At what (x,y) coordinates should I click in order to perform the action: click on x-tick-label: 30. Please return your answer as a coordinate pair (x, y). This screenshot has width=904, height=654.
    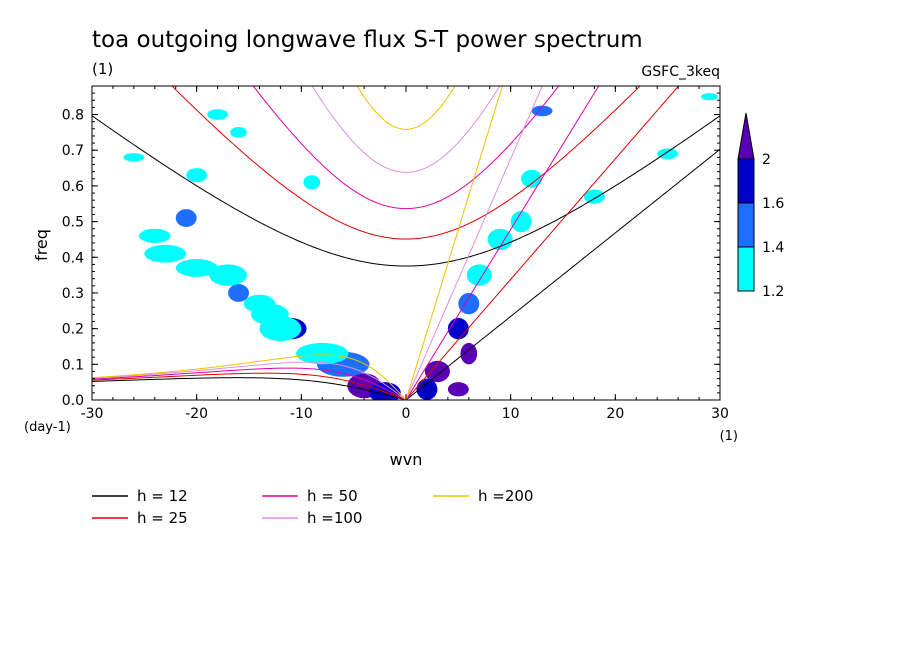
    Looking at the image, I should click on (720, 414).